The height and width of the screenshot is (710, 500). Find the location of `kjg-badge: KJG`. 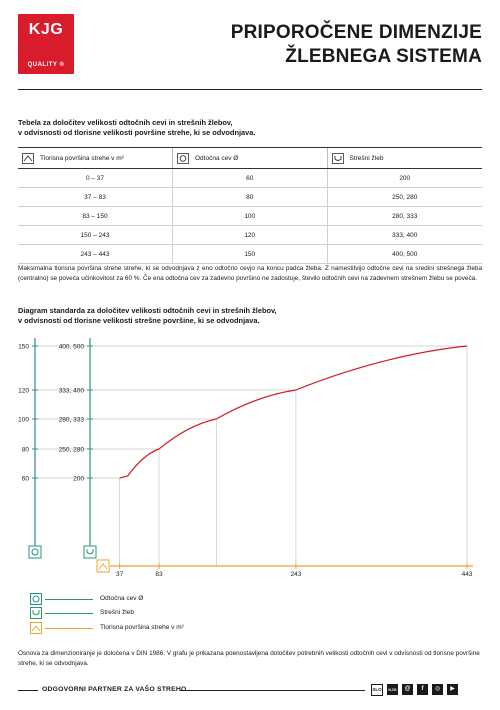

kjg-badge: KJG is located at coordinates (392, 689).